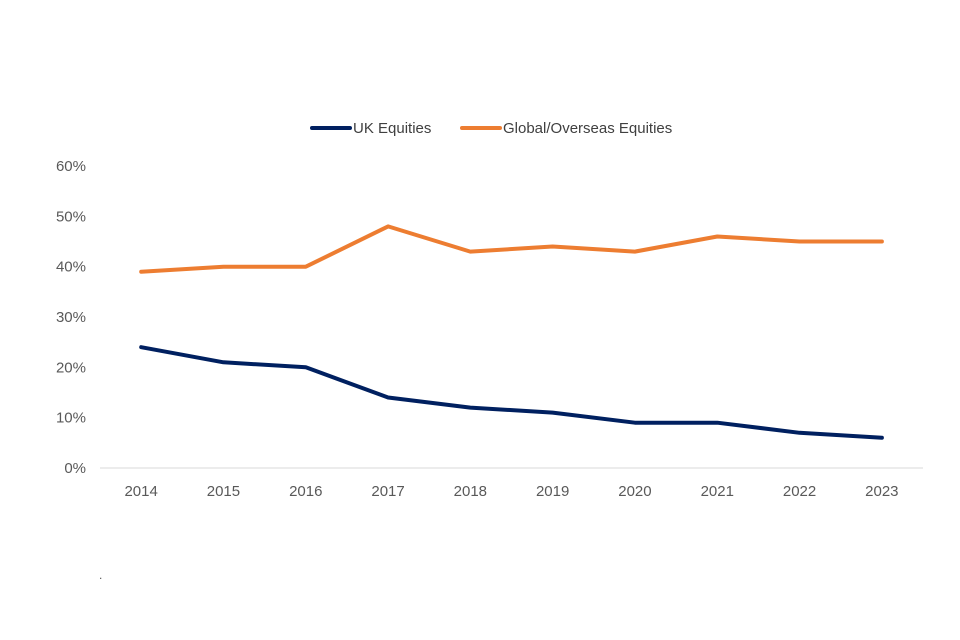 The image size is (960, 640). What do you see at coordinates (552, 491) in the screenshot?
I see `x-tick-label: 2019` at bounding box center [552, 491].